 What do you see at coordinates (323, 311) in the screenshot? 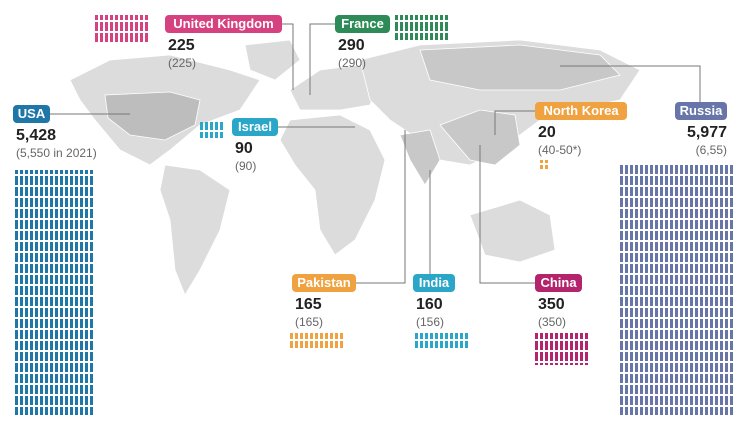
I see `country-callout: Pakistan 165 (165)` at bounding box center [323, 311].